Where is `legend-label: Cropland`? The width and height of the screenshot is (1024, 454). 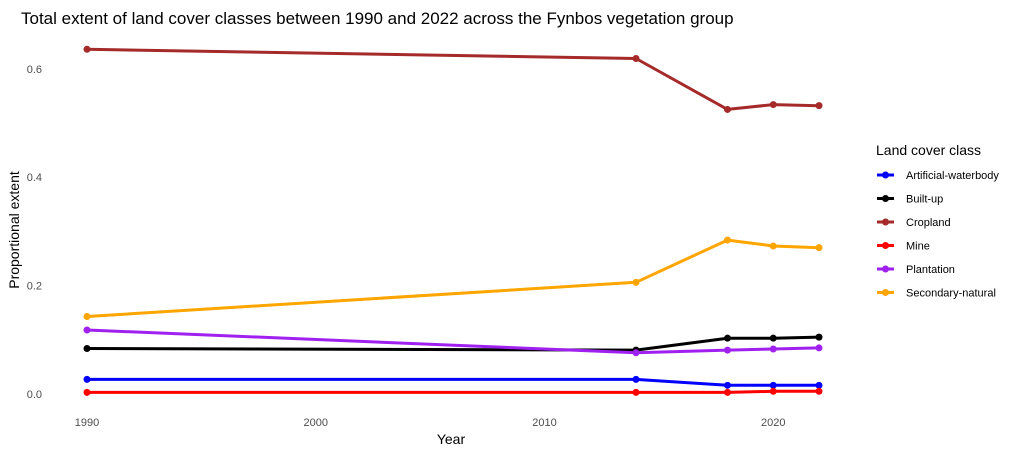 legend-label: Cropland is located at coordinates (928, 223).